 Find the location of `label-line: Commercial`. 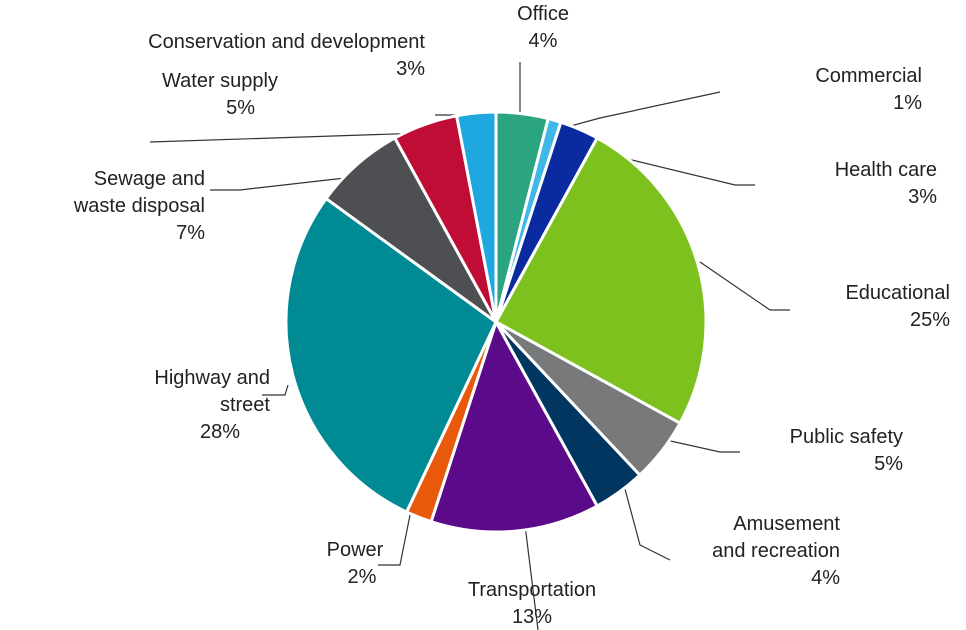

label-line: Commercial is located at coordinates (868, 76).